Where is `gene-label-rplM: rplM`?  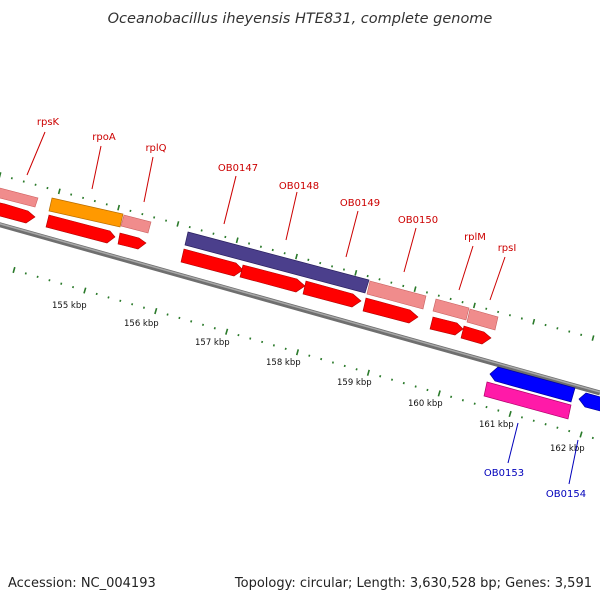
gene-label-rplM: rplM is located at coordinates (475, 237).